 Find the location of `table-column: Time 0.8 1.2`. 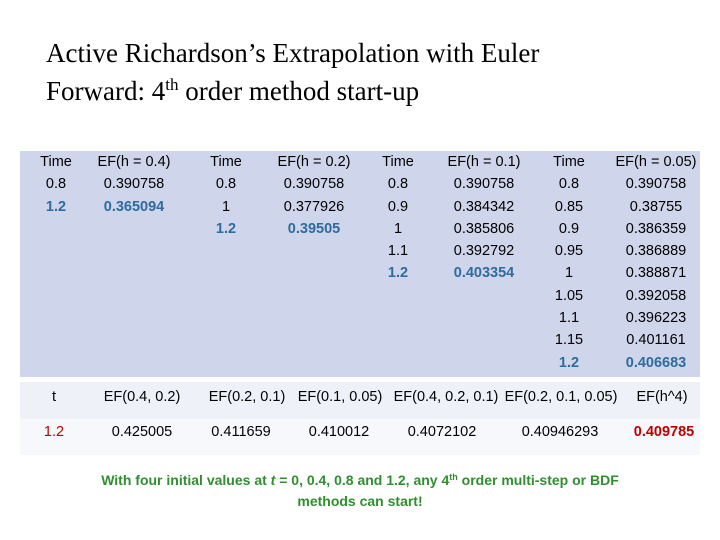

table-column: Time 0.8 1.2 is located at coordinates (56, 184).